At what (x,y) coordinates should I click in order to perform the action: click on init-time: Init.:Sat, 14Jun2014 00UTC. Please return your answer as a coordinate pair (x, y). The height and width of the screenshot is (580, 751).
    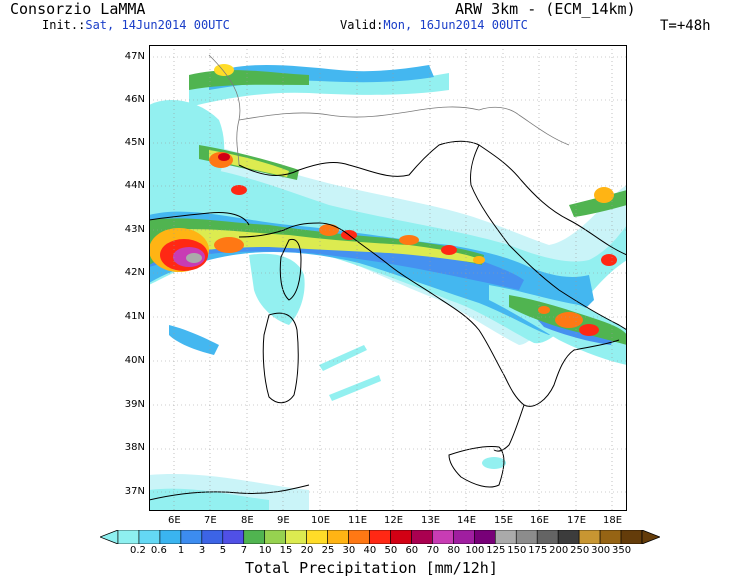
    Looking at the image, I should click on (136, 25).